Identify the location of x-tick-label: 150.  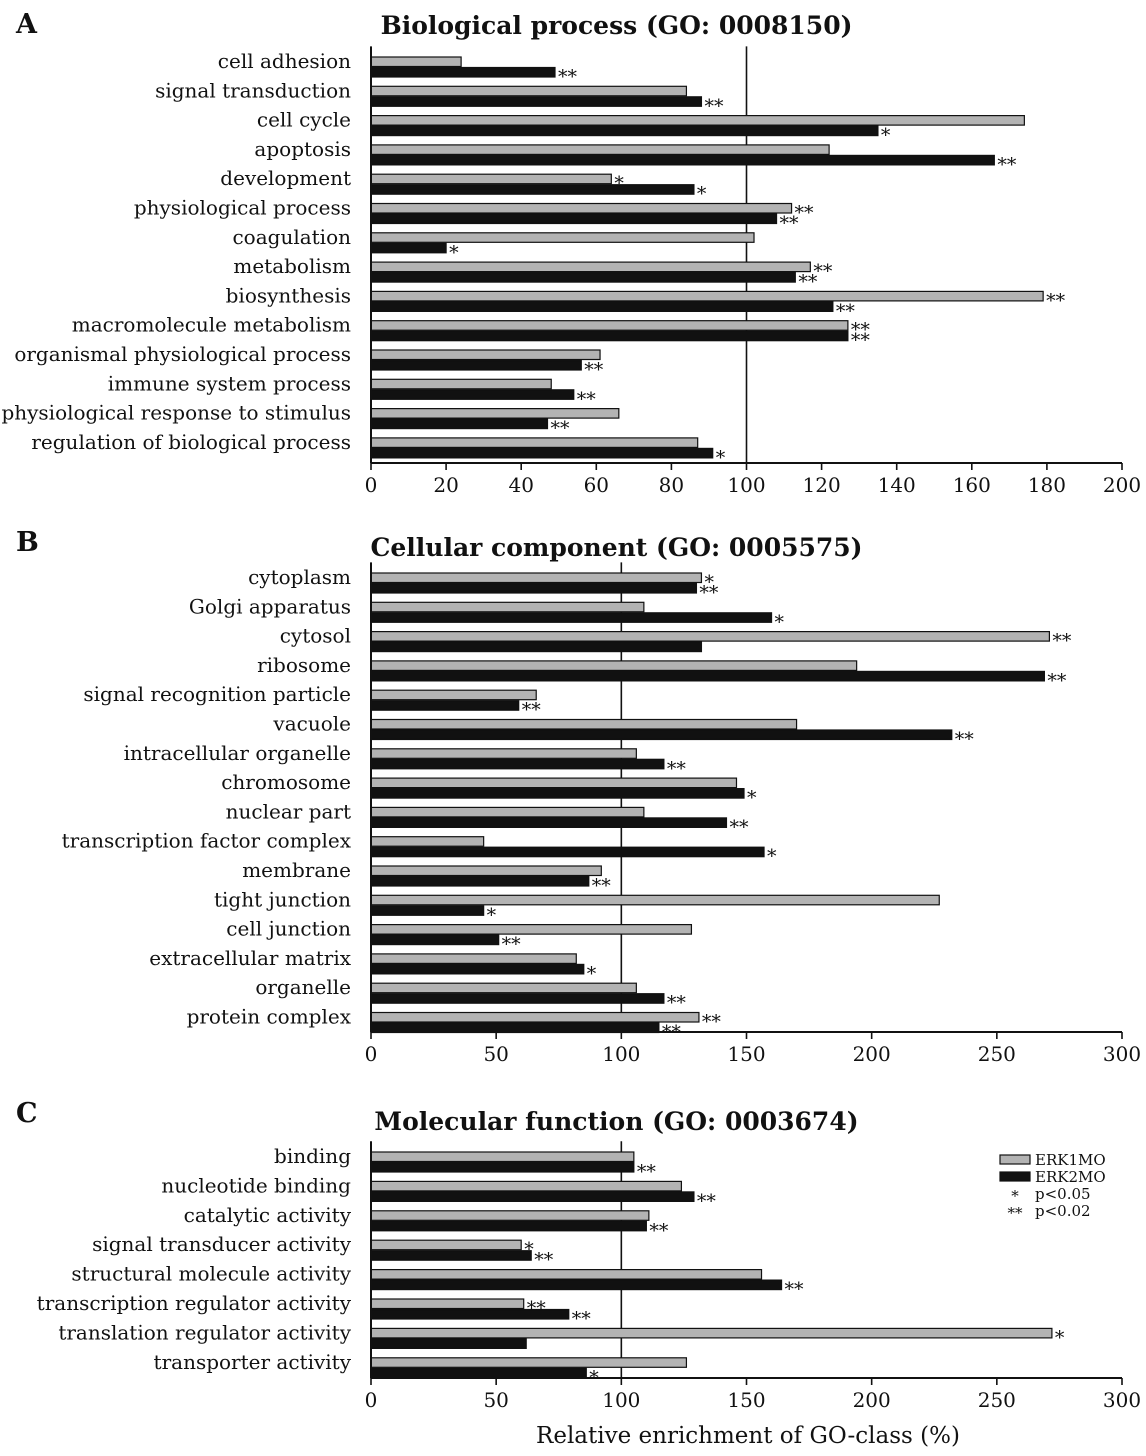
(746, 1400).